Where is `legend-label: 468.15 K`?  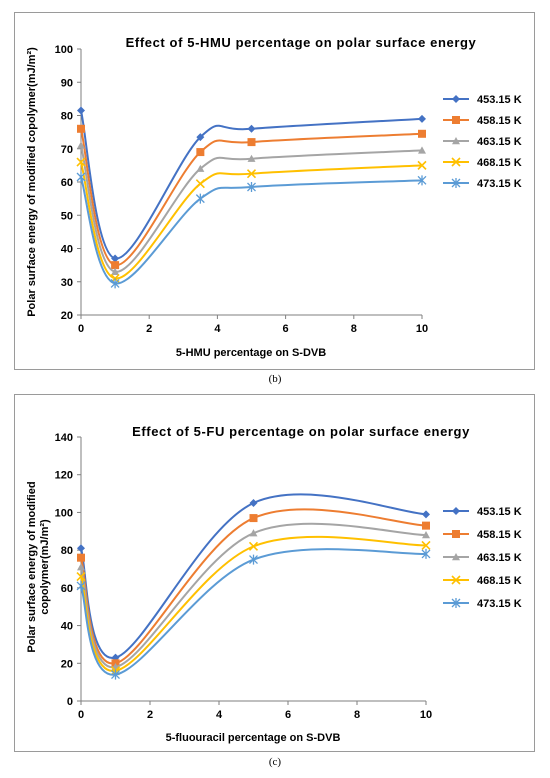 legend-label: 468.15 K is located at coordinates (499, 163).